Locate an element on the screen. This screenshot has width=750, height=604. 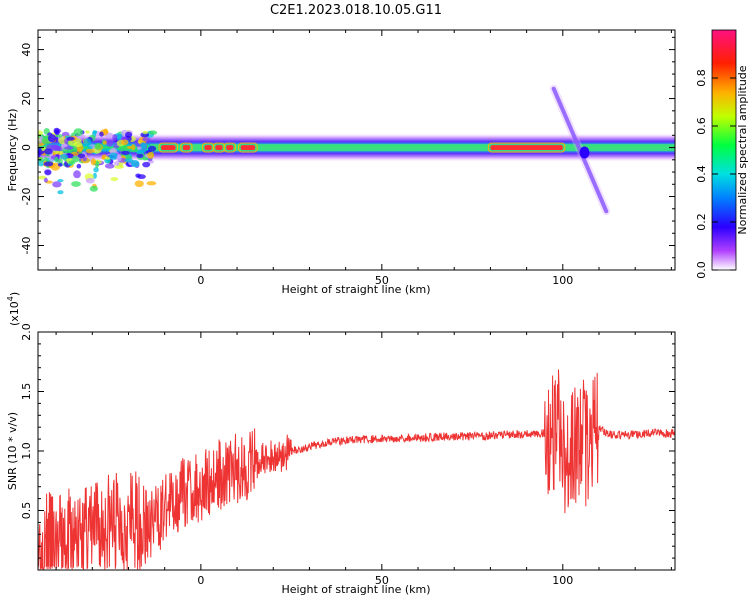
y-tick-label: 1.5 is located at coordinates (26, 392).